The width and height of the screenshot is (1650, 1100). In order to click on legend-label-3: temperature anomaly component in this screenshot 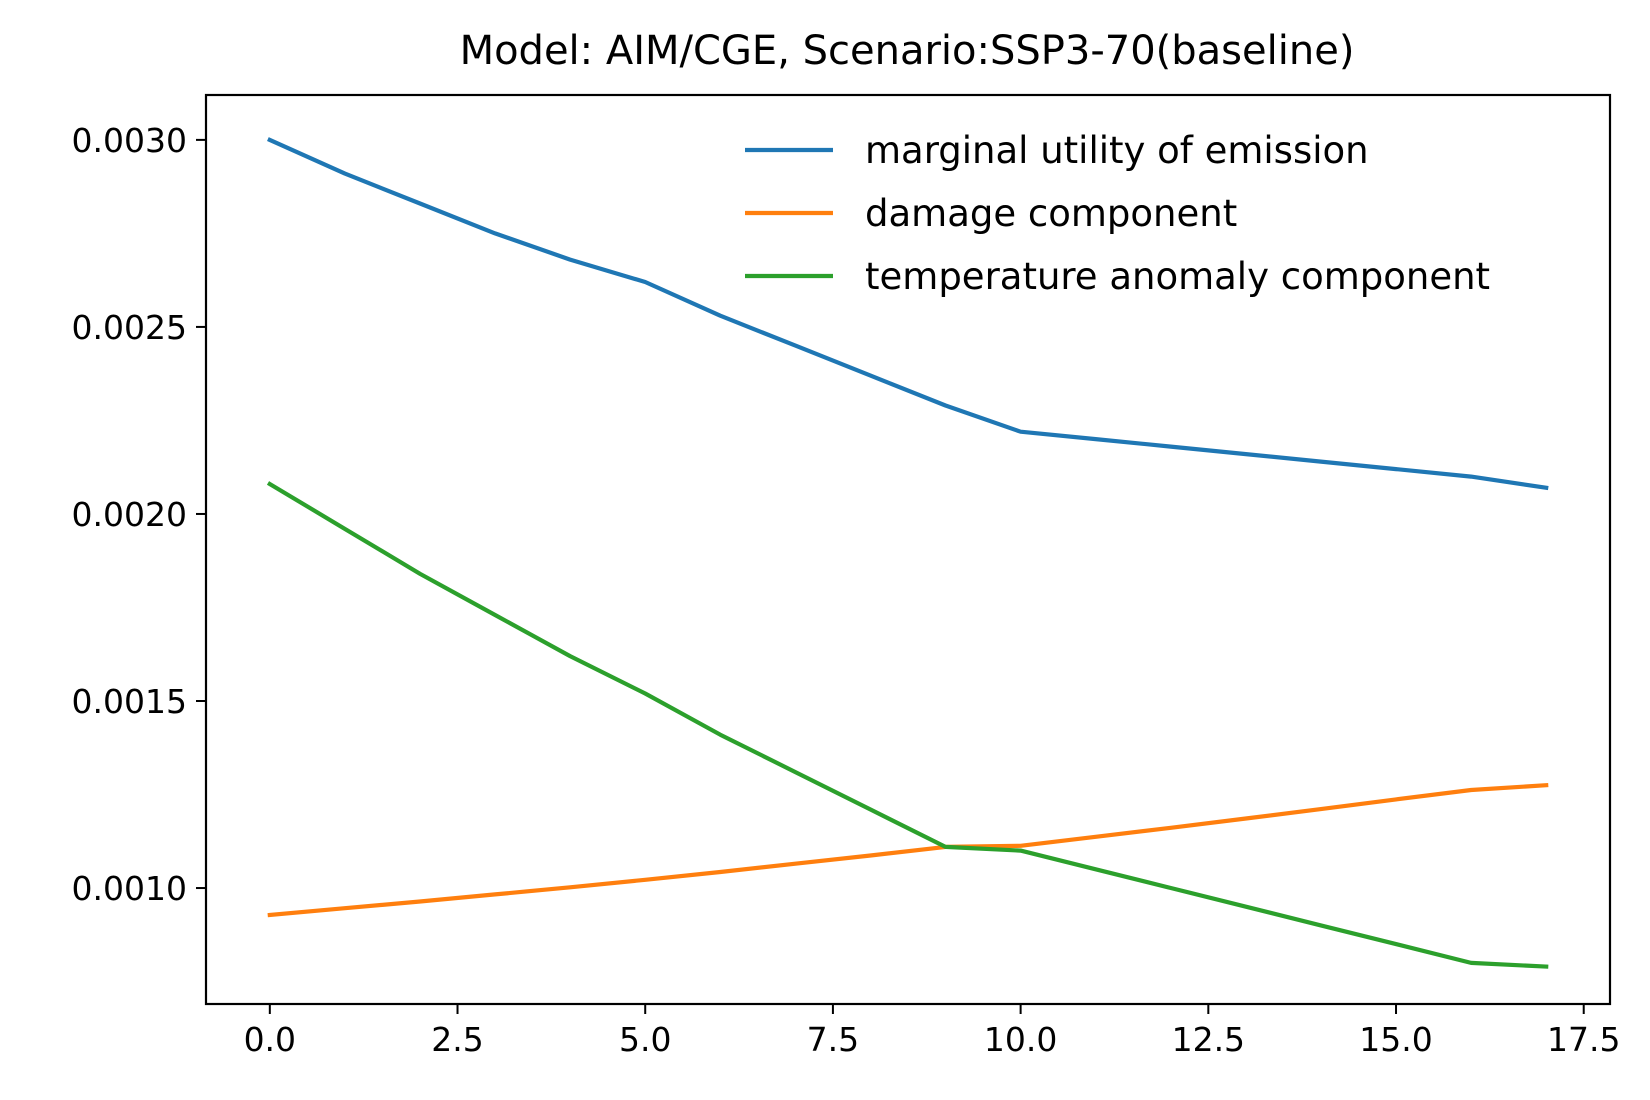, I will do `click(1177, 276)`.